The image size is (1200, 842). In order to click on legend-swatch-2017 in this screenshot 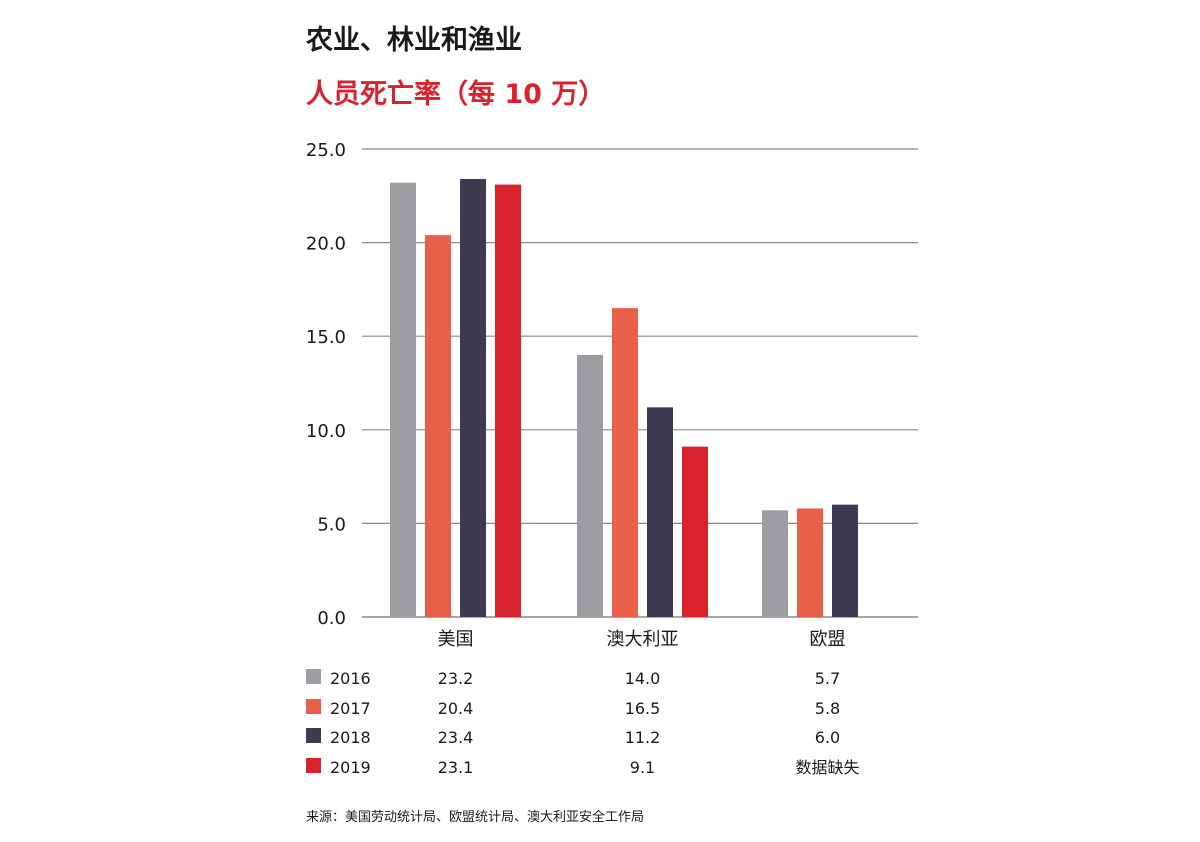, I will do `click(313, 706)`.